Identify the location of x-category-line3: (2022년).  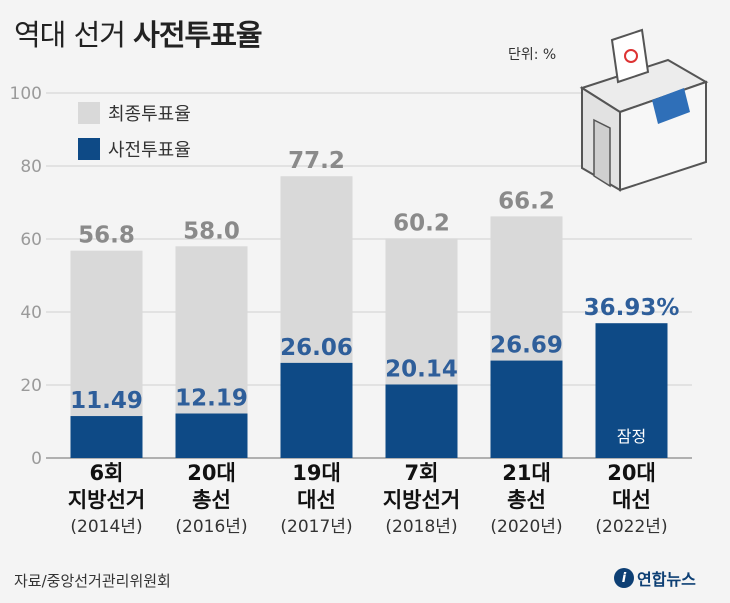
(631, 527).